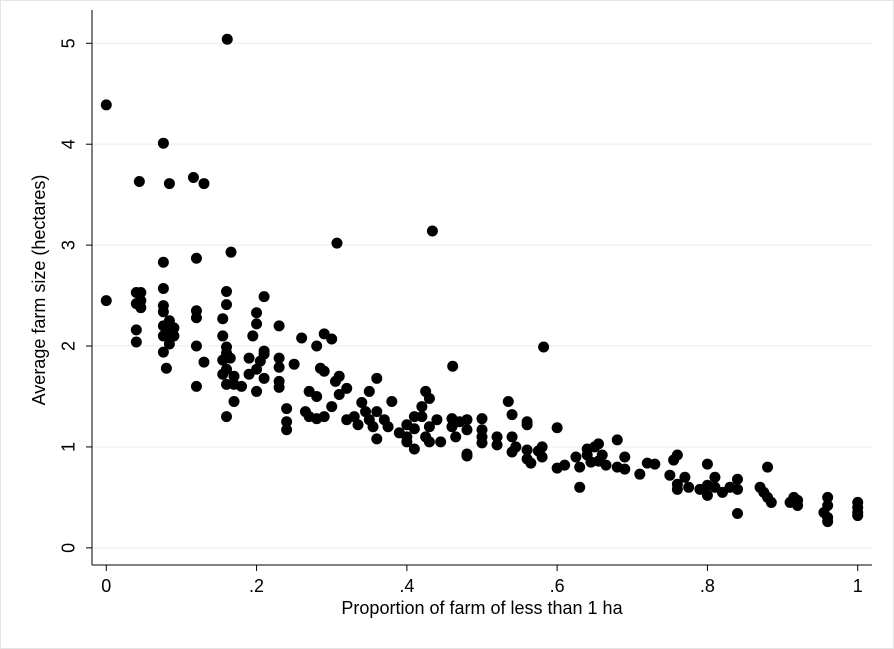  I want to click on x-tick-label: .6, so click(557, 586).